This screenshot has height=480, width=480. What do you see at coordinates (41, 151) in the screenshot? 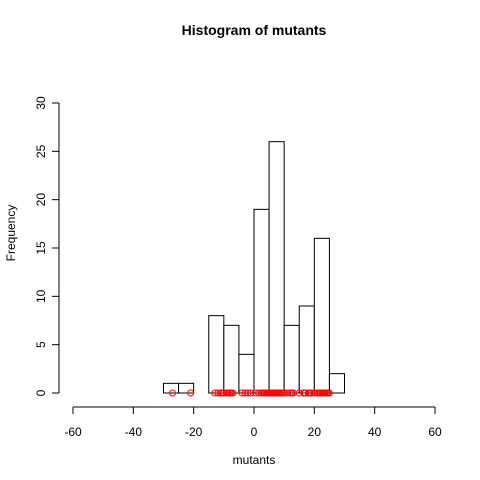
I see `y-tick-label: 25` at bounding box center [41, 151].